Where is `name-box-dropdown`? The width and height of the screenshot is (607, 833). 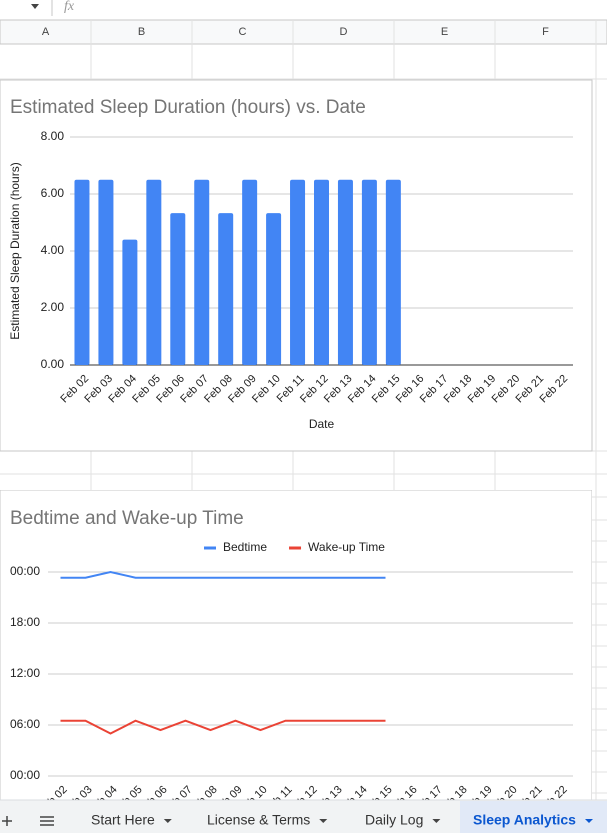
name-box-dropdown is located at coordinates (35, 6).